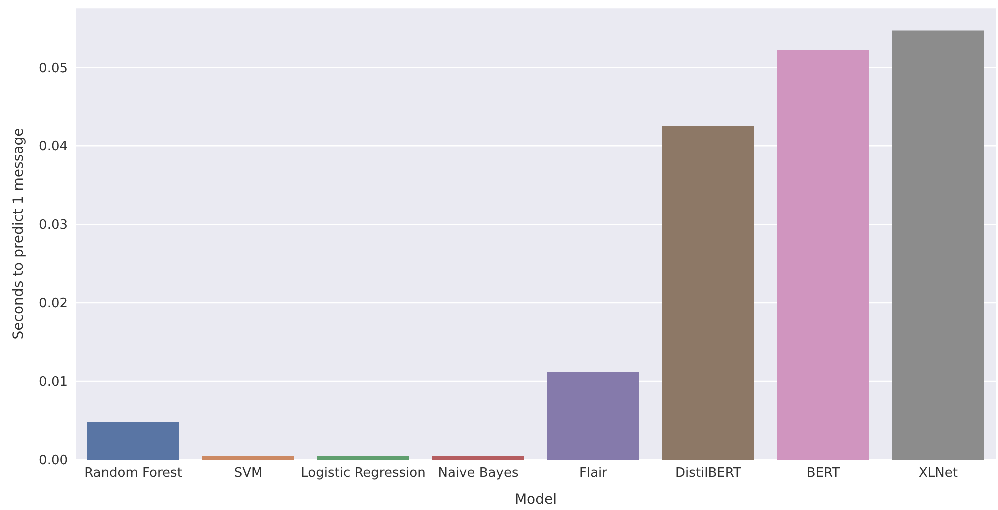 The width and height of the screenshot is (998, 510). I want to click on x-tick-label: Naive Bayes, so click(478, 474).